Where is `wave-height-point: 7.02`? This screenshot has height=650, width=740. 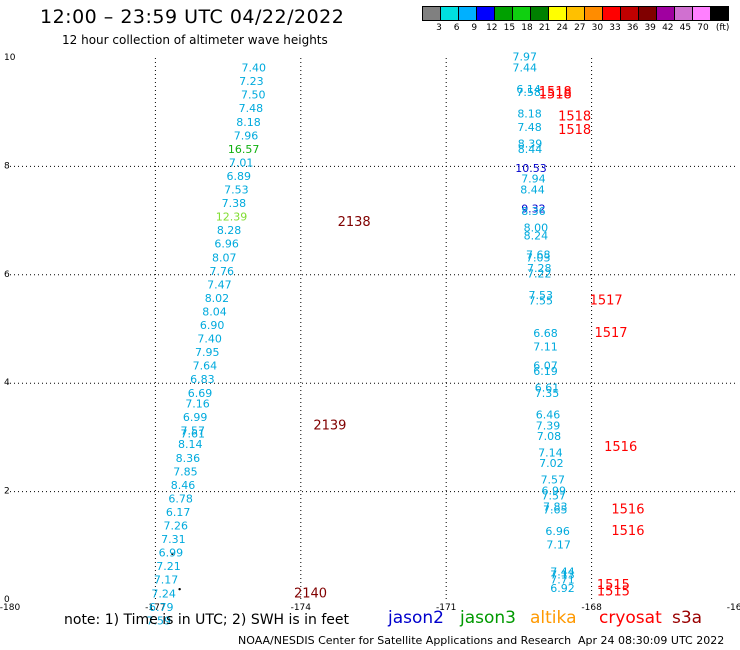 wave-height-point: 7.02 is located at coordinates (551, 463).